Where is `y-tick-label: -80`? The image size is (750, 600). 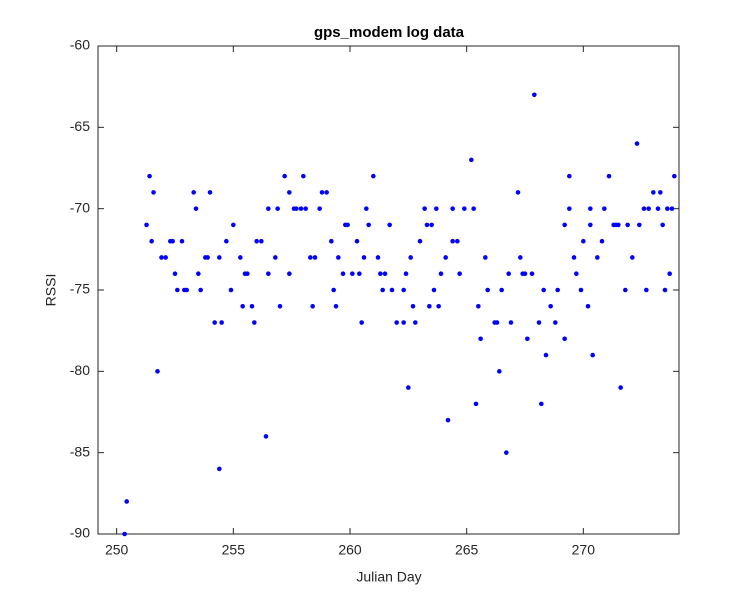
y-tick-label: -80 is located at coordinates (80, 370).